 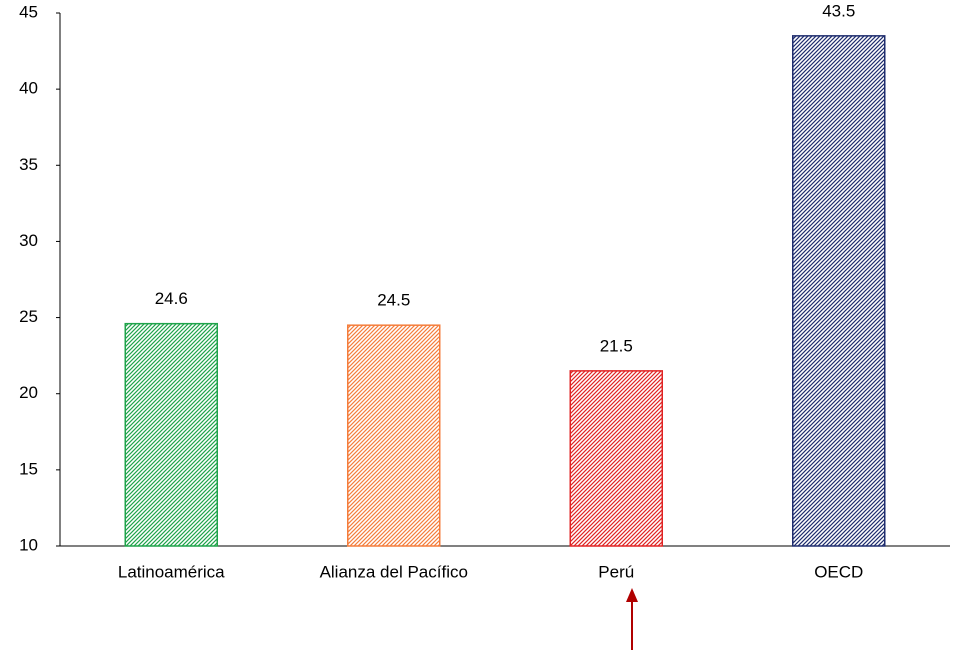 I want to click on y-tick-label: 20, so click(x=28, y=392).